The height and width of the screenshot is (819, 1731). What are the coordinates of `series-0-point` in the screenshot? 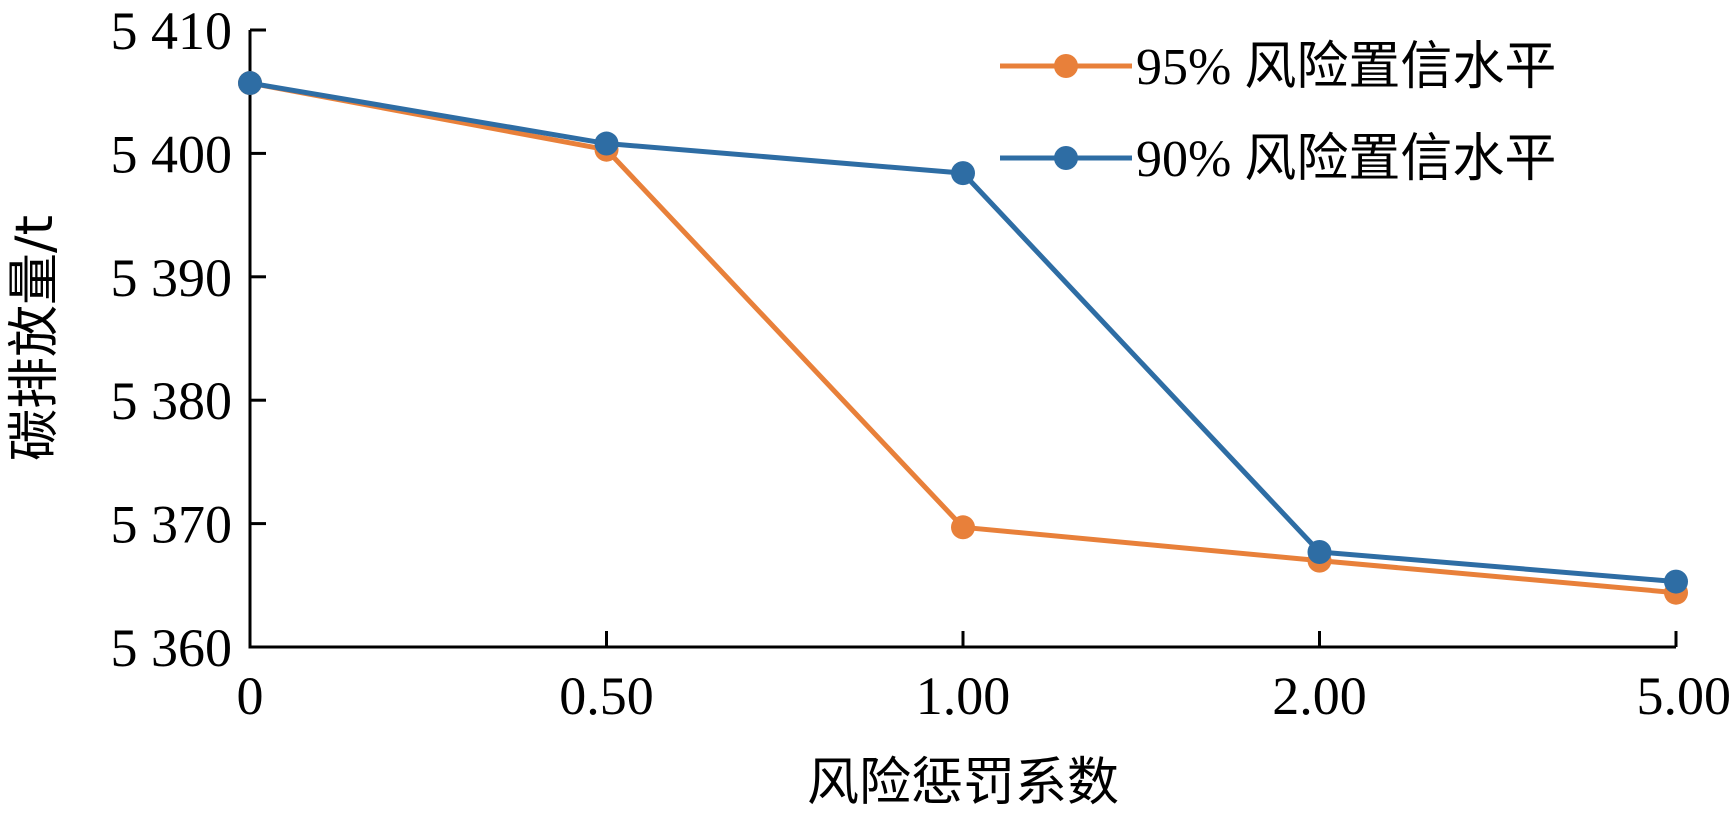 It's located at (963, 527).